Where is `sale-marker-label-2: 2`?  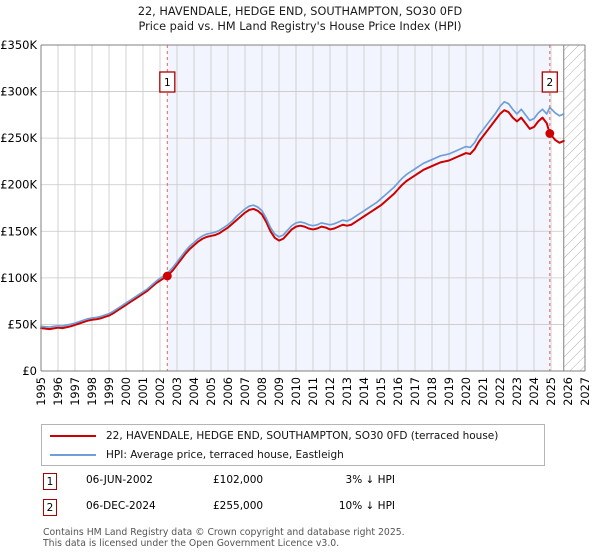 sale-marker-label-2: 2 is located at coordinates (549, 83).